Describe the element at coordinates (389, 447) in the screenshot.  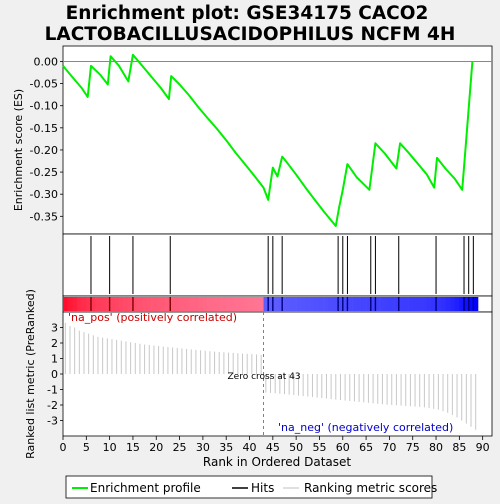
I see `x-tick-label: 70` at that location.